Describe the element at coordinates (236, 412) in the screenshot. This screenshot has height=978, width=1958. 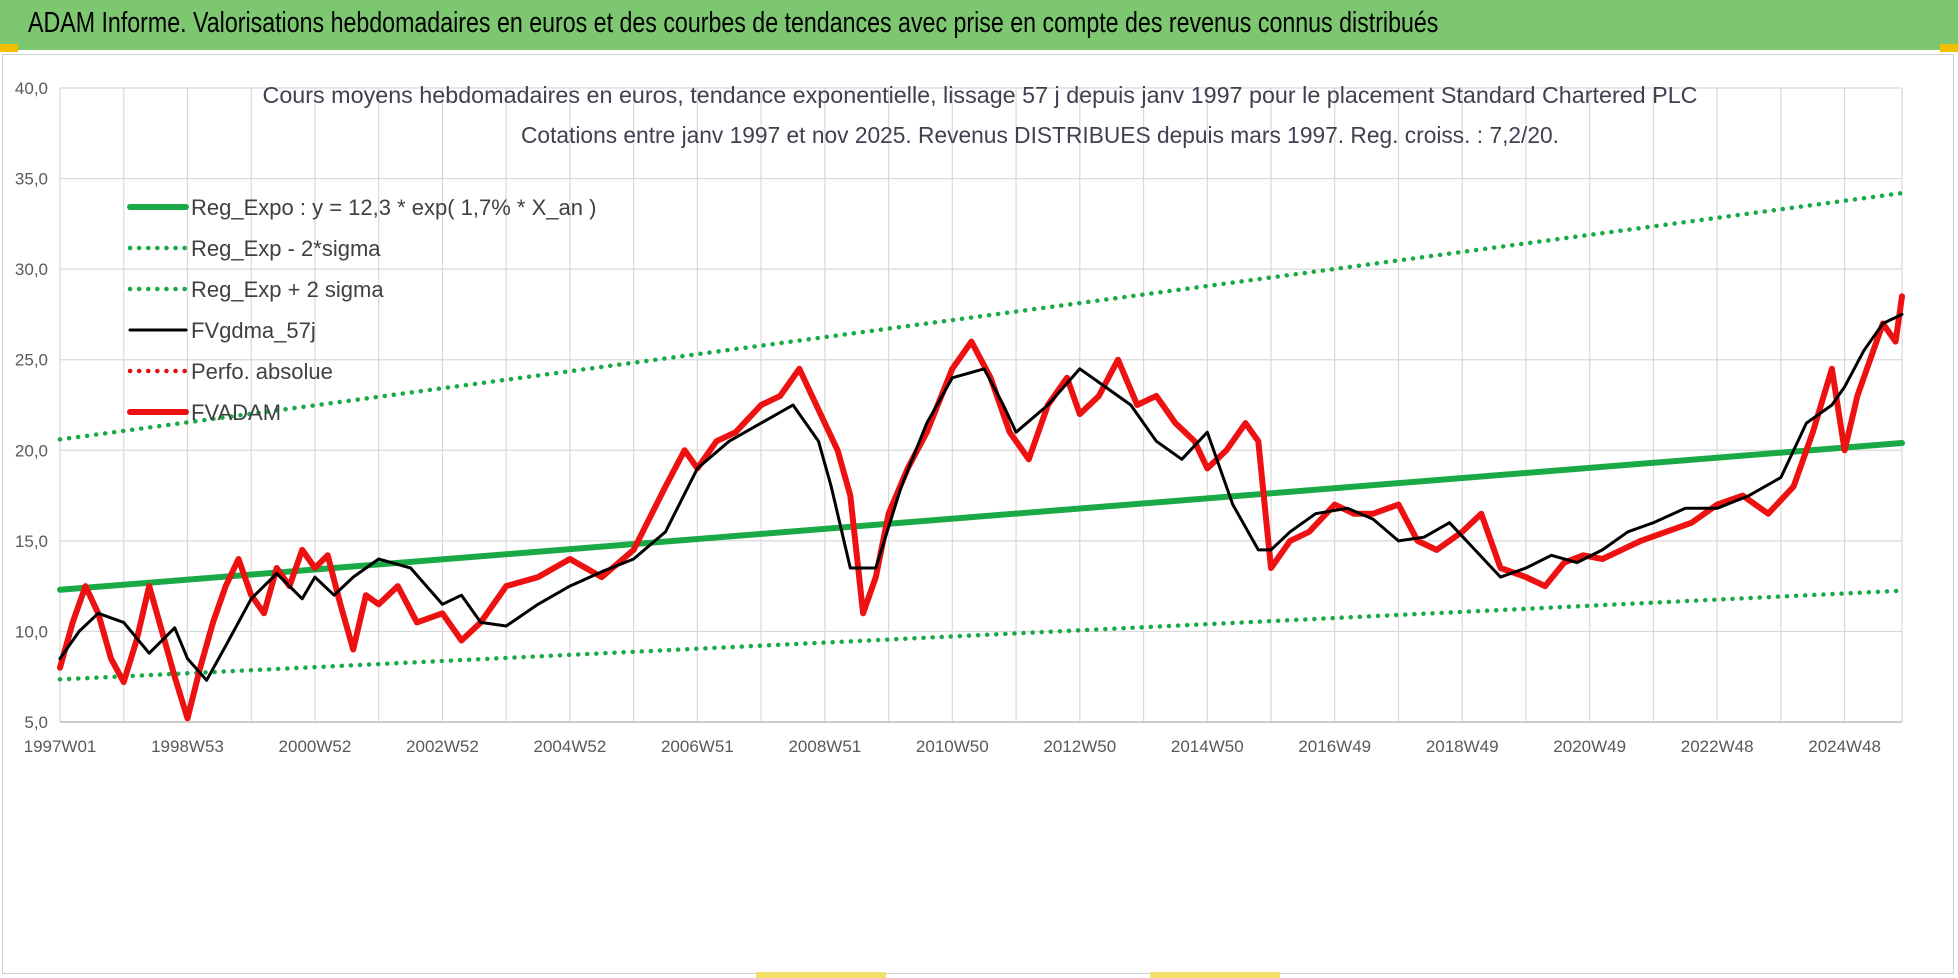
I see `legend-label: FVADAM` at that location.